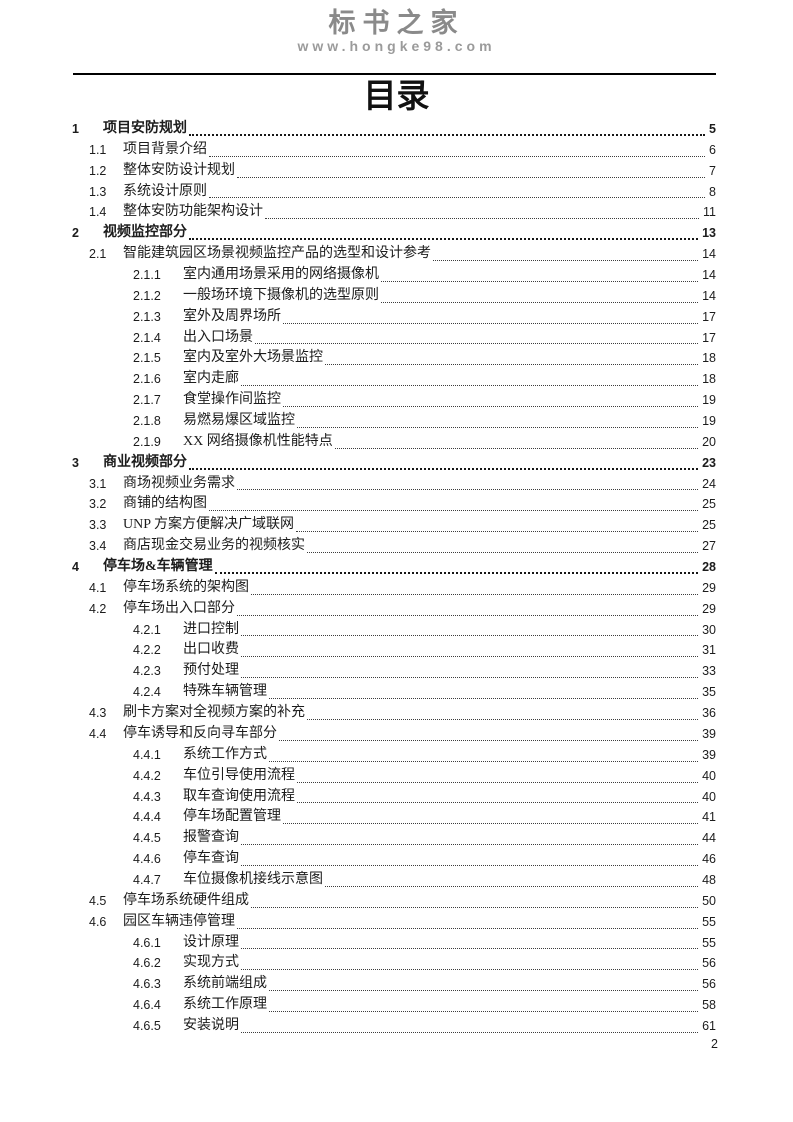 The height and width of the screenshot is (1122, 793). Describe the element at coordinates (98, 504) in the screenshot. I see `toc-entry-number: 3.2` at that location.